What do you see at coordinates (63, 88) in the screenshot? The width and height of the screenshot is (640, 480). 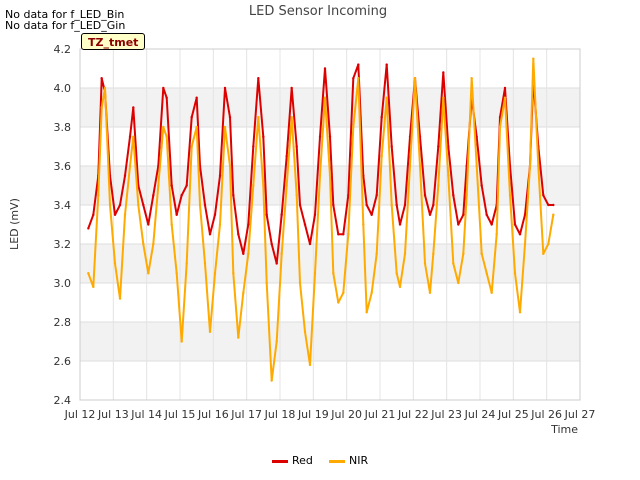 I see `y-tick-label: 4.0` at bounding box center [63, 88].